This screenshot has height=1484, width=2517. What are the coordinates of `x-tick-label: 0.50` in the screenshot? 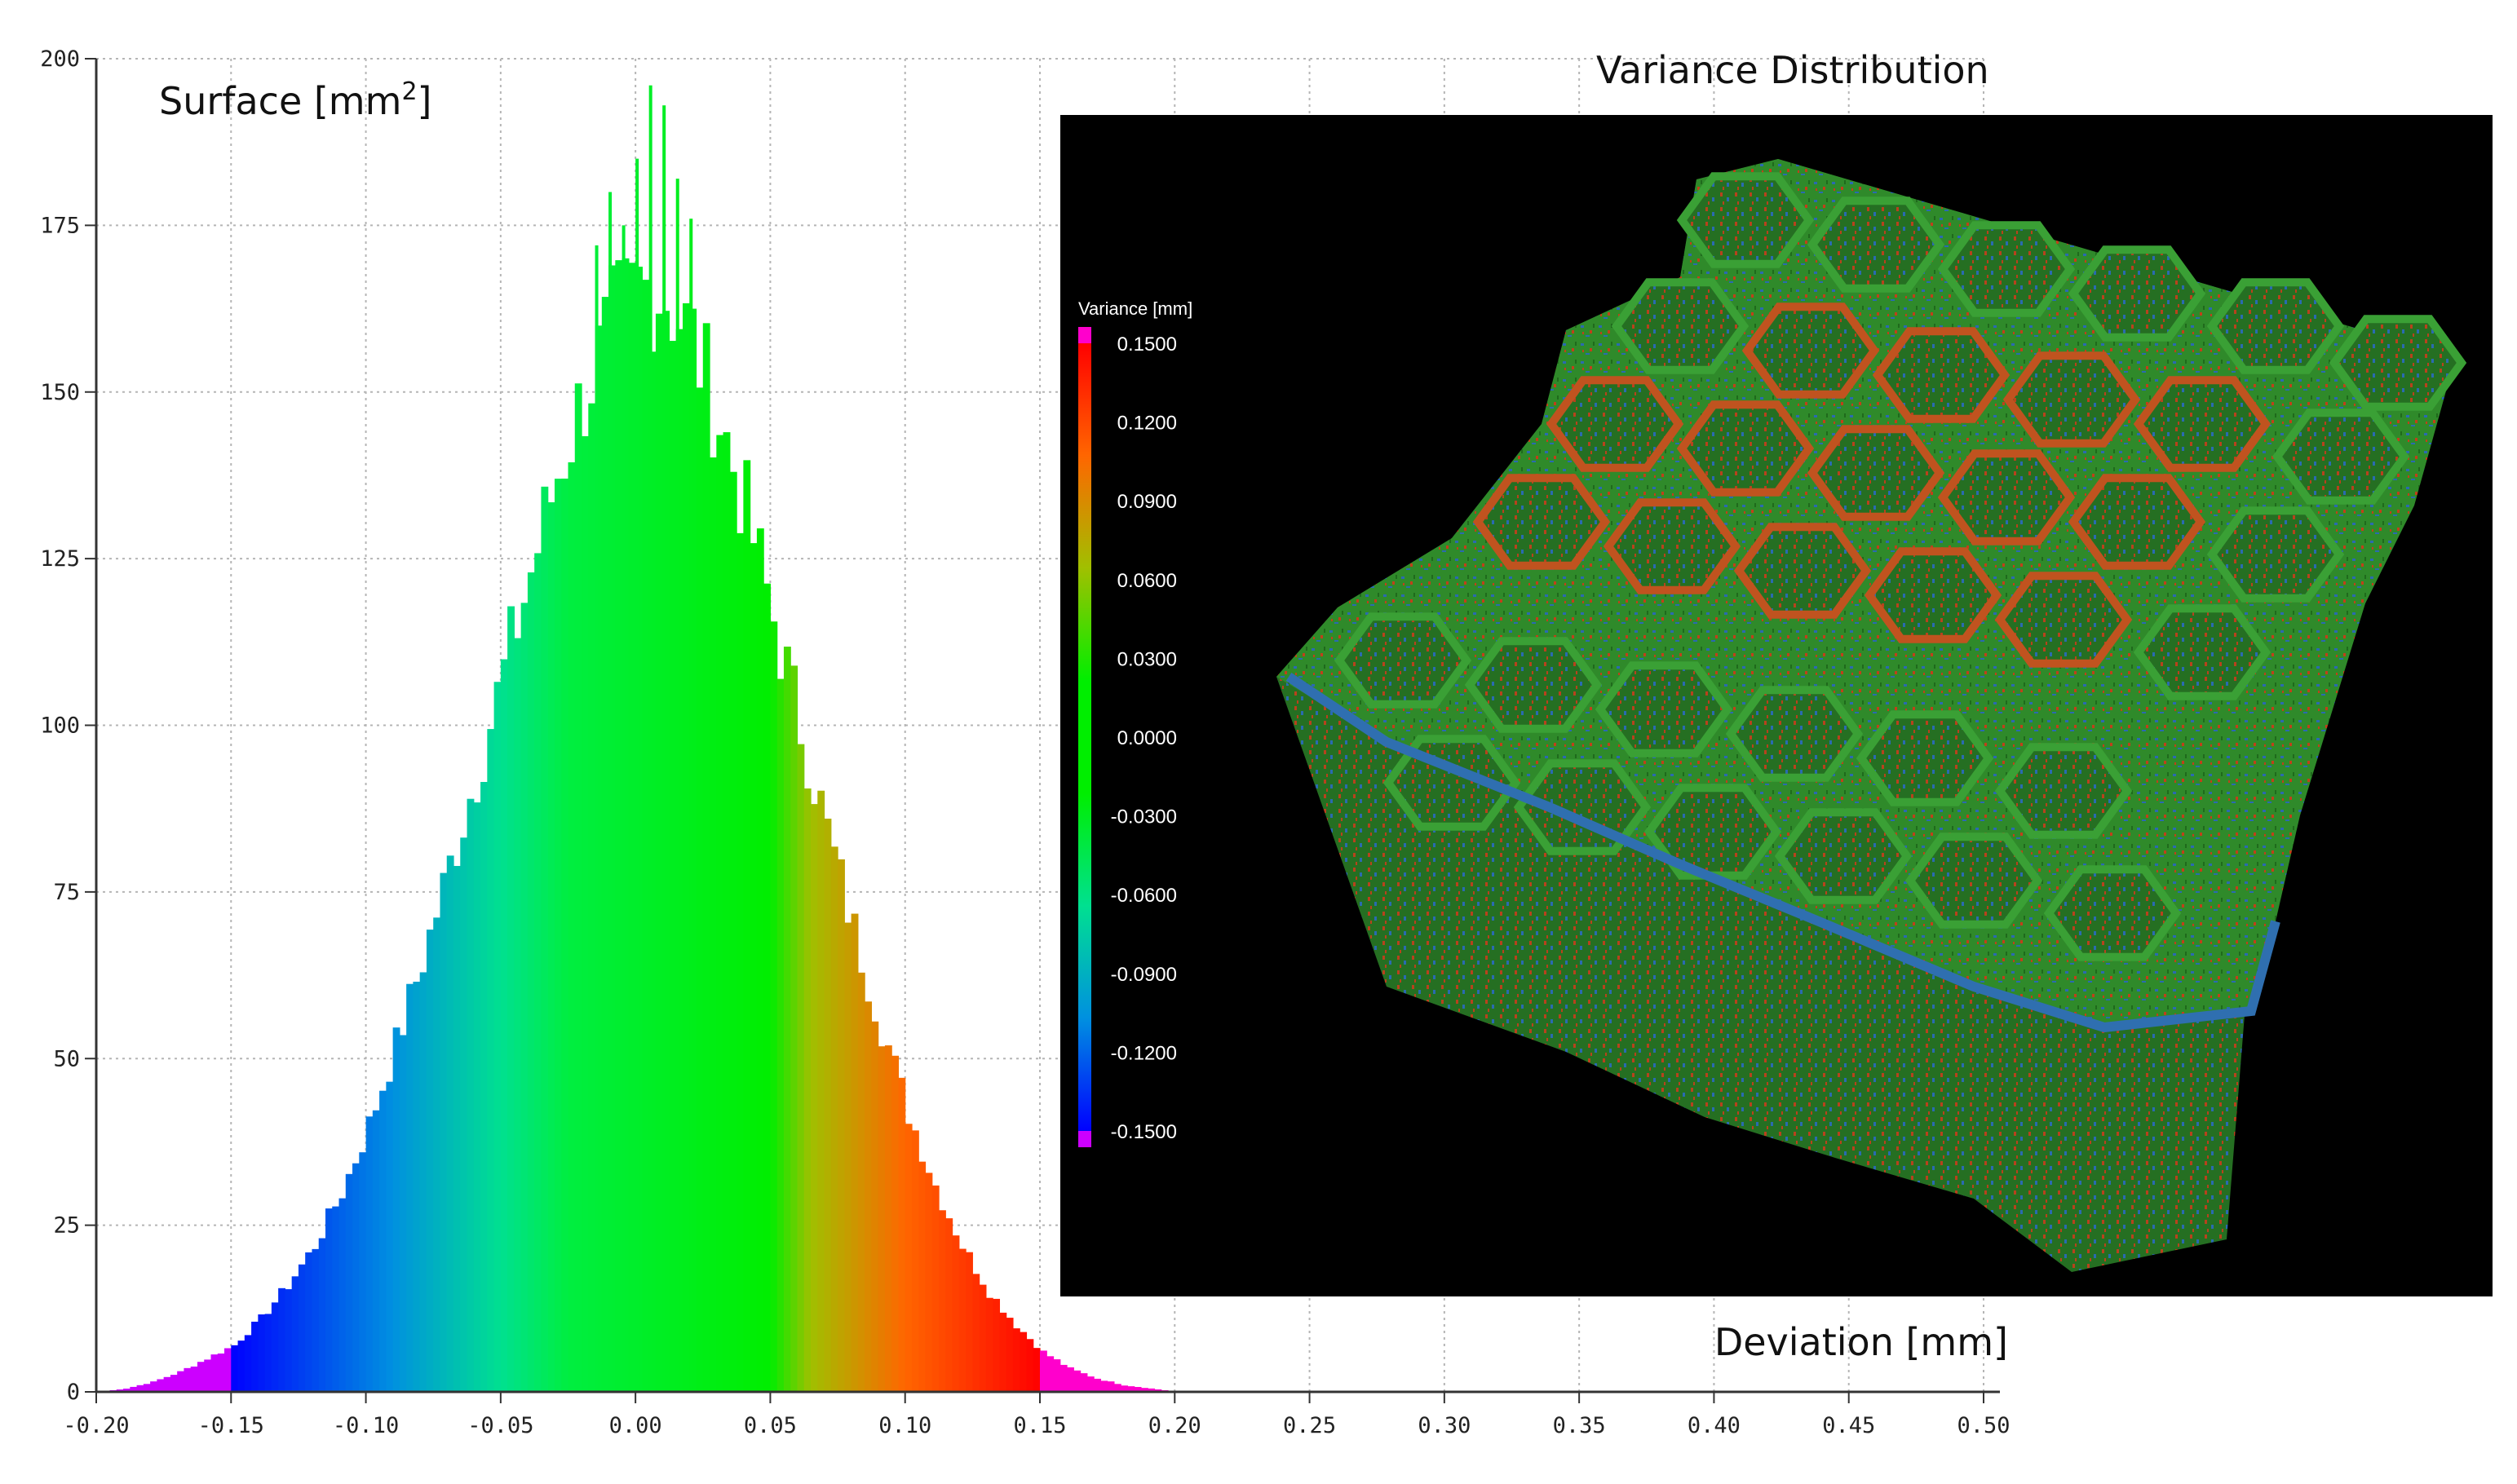 It's located at (1983, 1425).